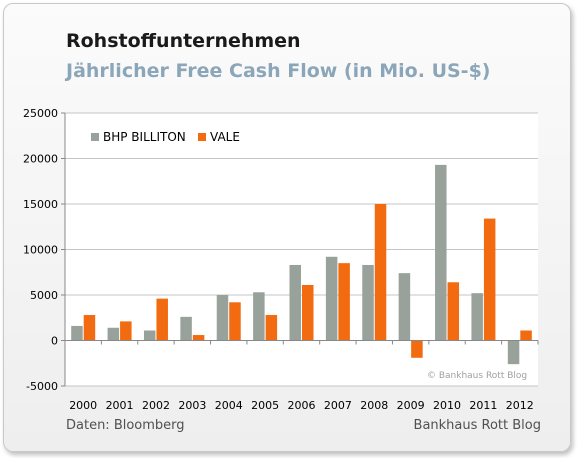 This screenshot has width=577, height=458. What do you see at coordinates (125, 425) in the screenshot?
I see `source-note: Daten: Bloomberg` at bounding box center [125, 425].